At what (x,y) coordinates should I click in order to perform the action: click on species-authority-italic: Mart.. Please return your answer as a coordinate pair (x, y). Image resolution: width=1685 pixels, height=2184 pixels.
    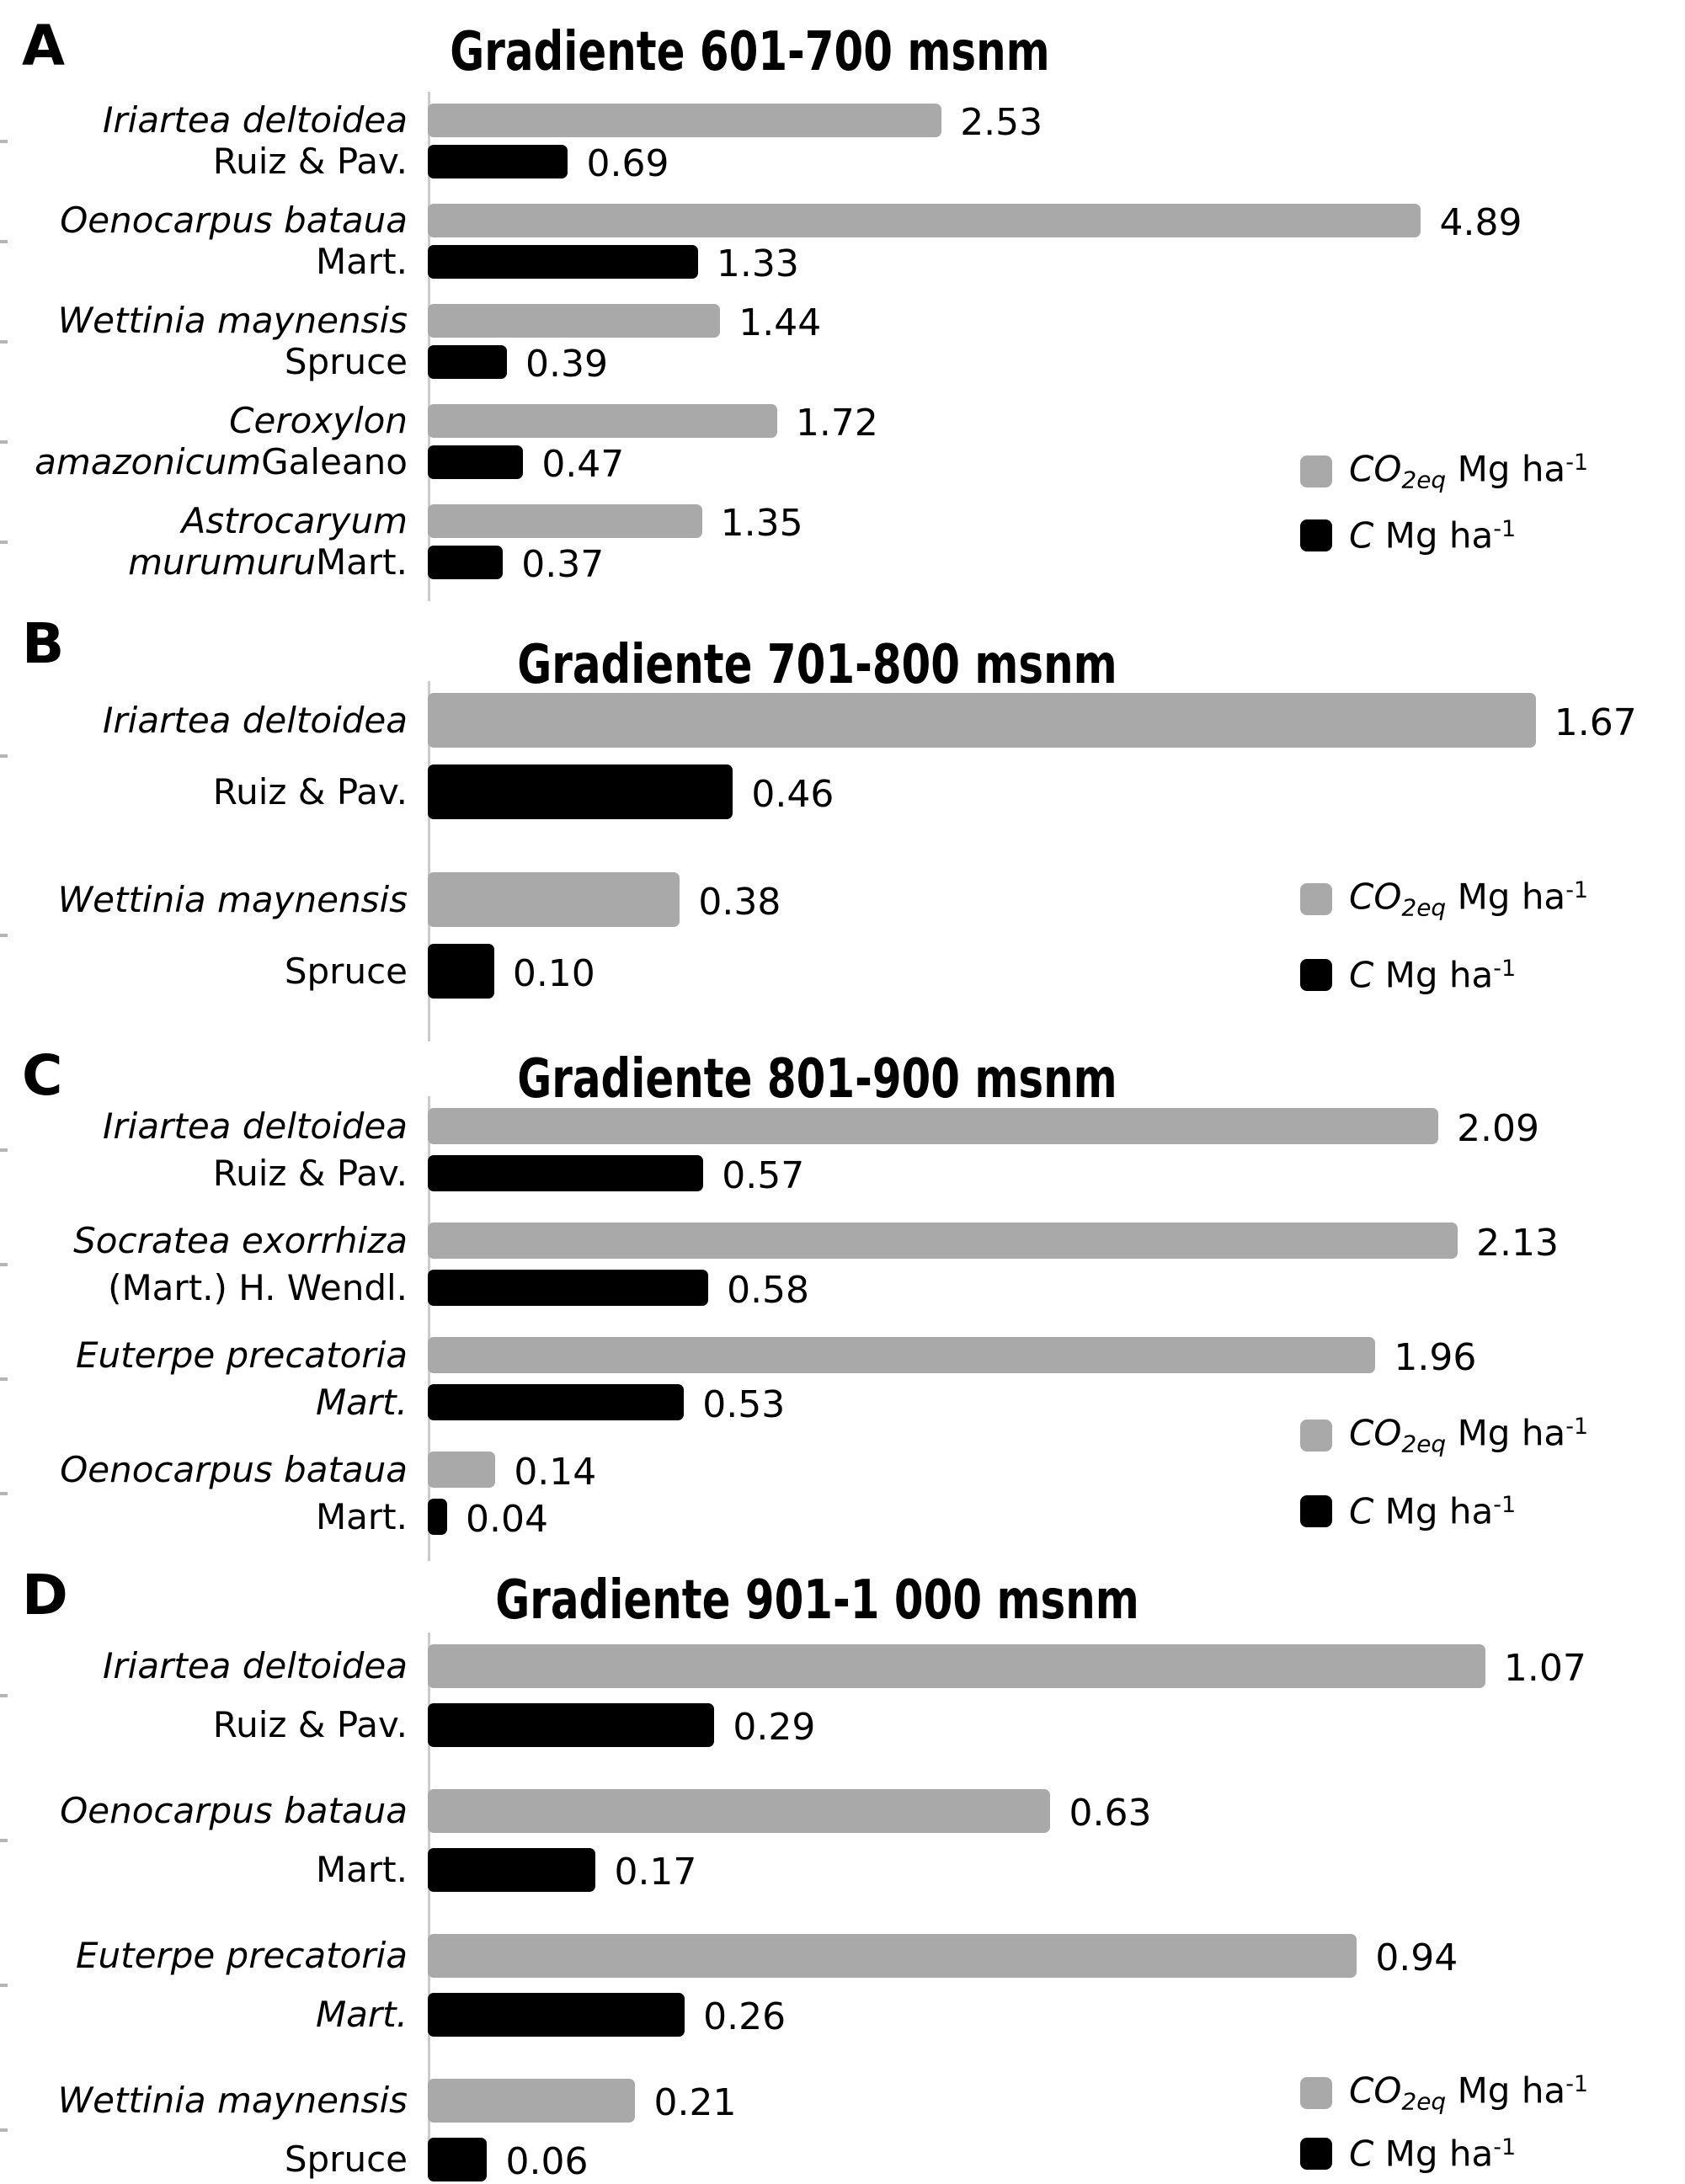
    Looking at the image, I should click on (361, 1402).